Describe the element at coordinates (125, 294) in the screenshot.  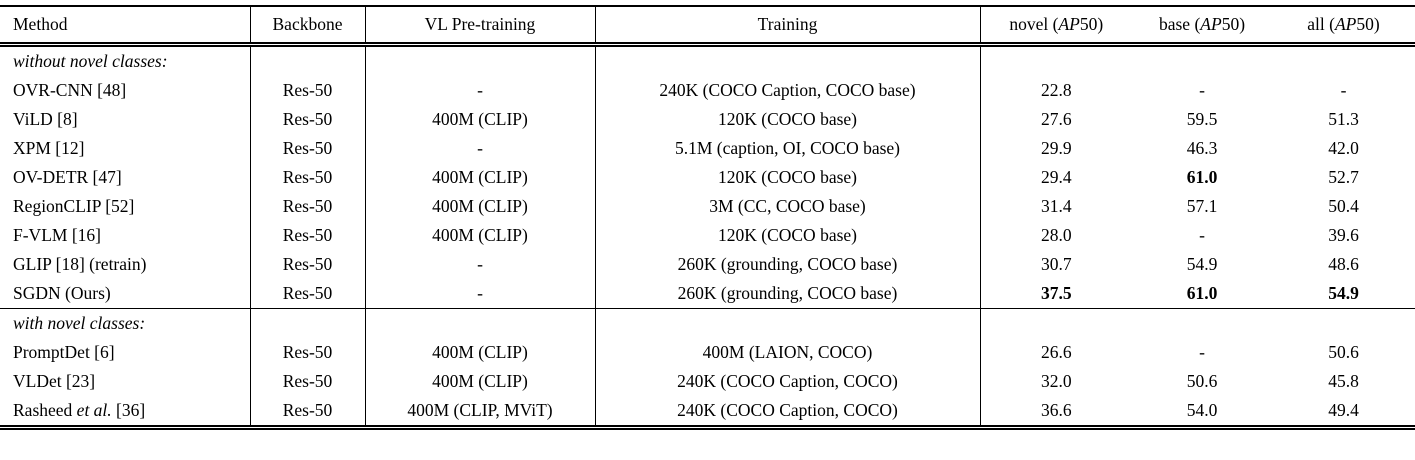
I see `method-cell: SGDN (Ours)` at that location.